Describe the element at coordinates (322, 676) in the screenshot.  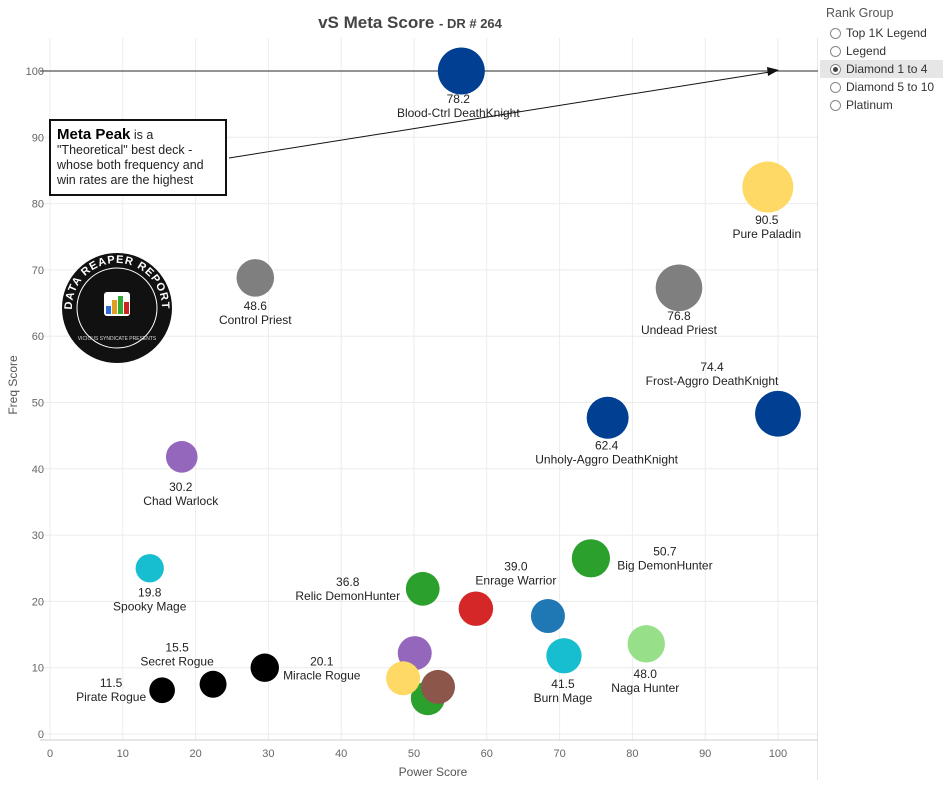
I see `bubble-label: Miracle Rogue` at that location.